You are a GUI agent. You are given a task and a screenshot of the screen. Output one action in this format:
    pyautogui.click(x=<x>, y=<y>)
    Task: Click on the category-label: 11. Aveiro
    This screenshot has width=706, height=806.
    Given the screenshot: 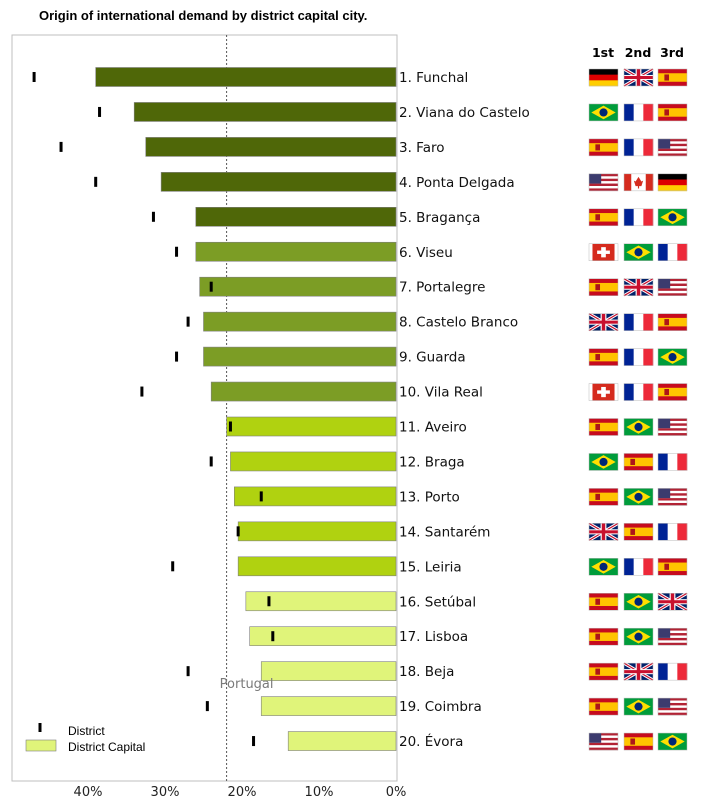 What is the action you would take?
    pyautogui.click(x=433, y=428)
    